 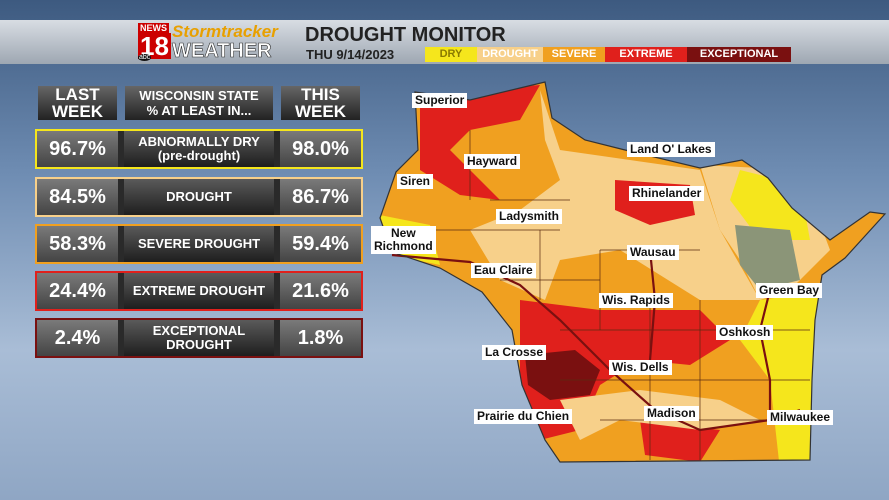 What do you see at coordinates (320, 338) in the screenshot?
I see `row-value: 1.8%` at bounding box center [320, 338].